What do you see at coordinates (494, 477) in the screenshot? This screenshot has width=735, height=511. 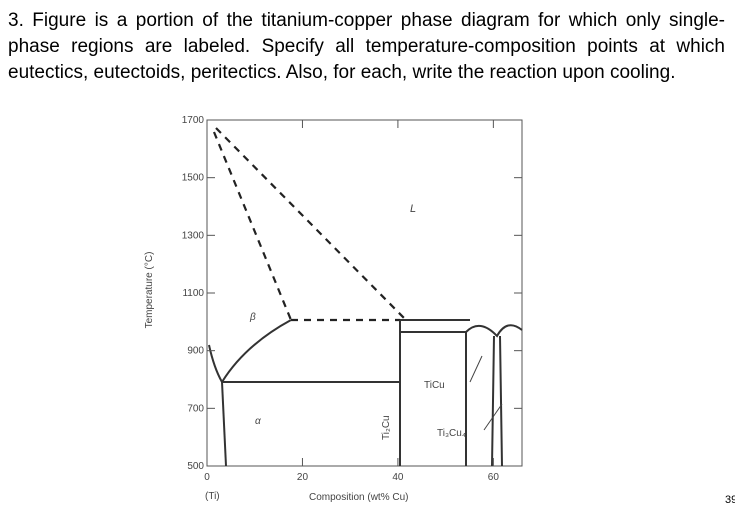 I see `x-tick-label: 60` at bounding box center [494, 477].